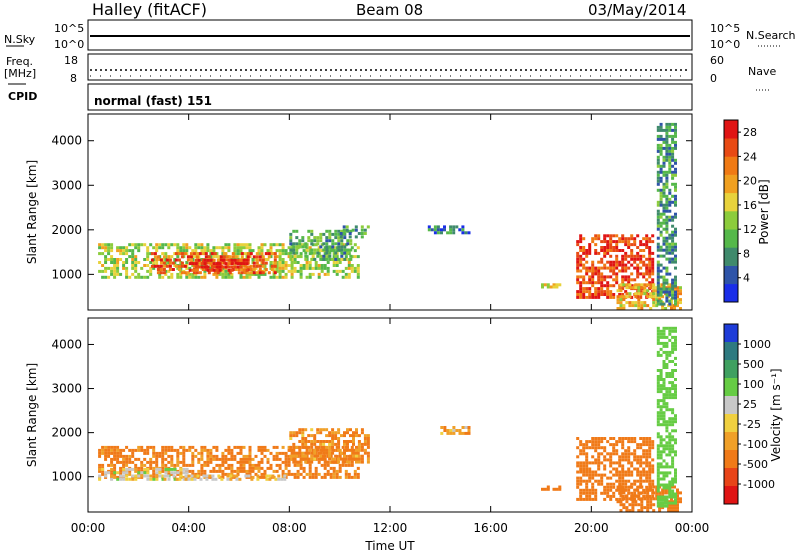 Image resolution: width=800 pixels, height=554 pixels. Describe the element at coordinates (731, 414) in the screenshot. I see `colorbar-frame` at that location.